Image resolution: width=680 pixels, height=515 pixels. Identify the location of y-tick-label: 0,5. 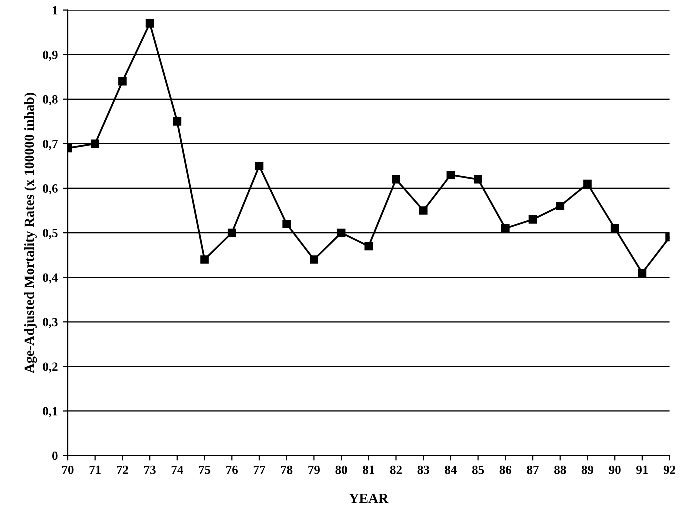
(50, 234).